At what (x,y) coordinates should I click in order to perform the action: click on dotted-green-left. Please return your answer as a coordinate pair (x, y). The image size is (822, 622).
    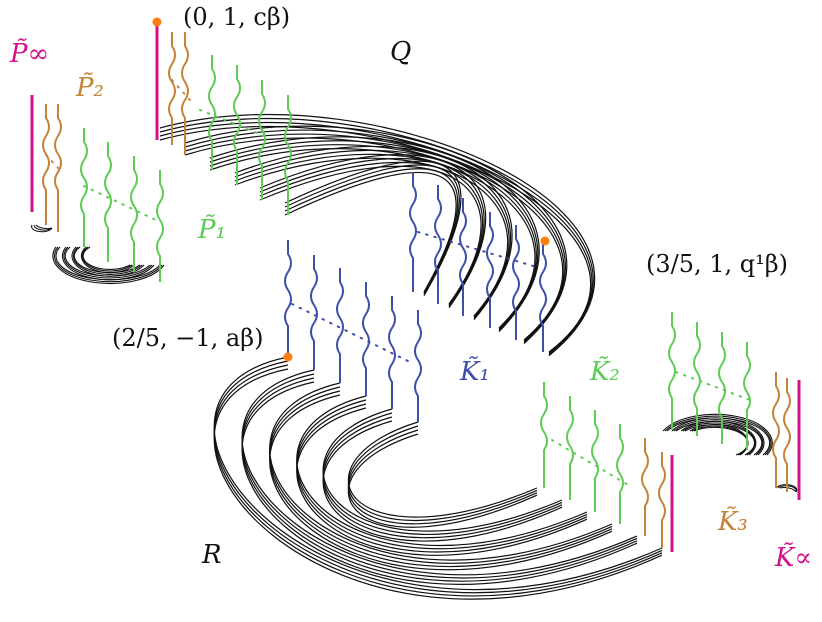
    Looking at the image, I should click on (122, 204).